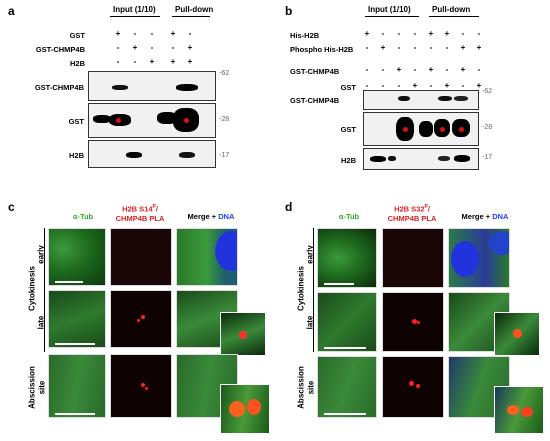 This screenshot has height=441, width=550. Describe the element at coordinates (152, 154) in the screenshot. I see `panel-a-blot-h2b` at that location.